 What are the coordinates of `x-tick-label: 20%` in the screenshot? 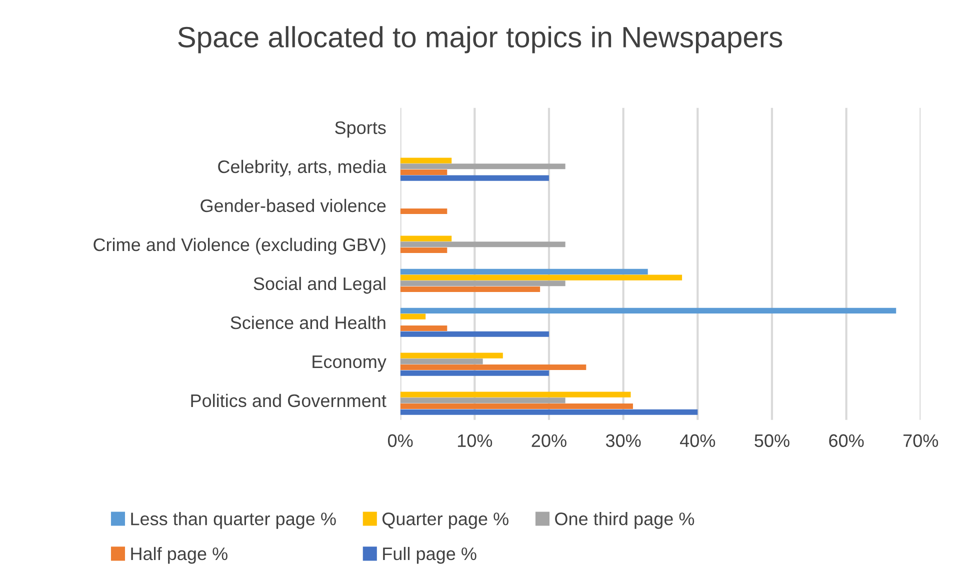 It's located at (549, 441).